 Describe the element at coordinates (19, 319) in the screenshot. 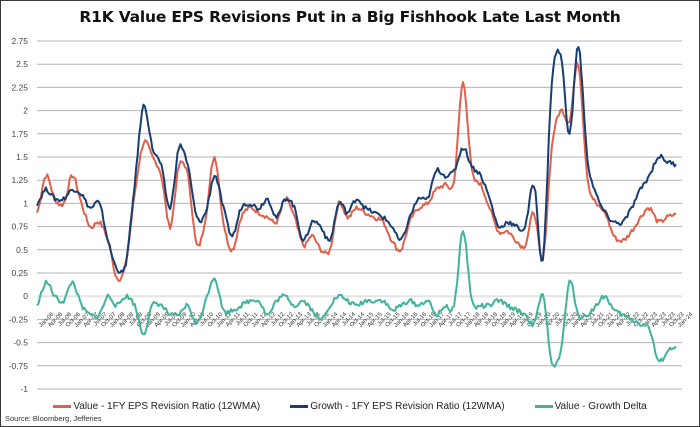

I see `y-tick-label: -0.25` at that location.